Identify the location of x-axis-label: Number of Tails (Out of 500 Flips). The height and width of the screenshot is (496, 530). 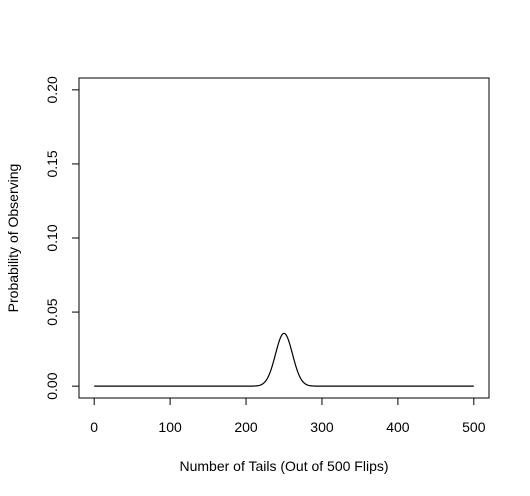
(283, 466).